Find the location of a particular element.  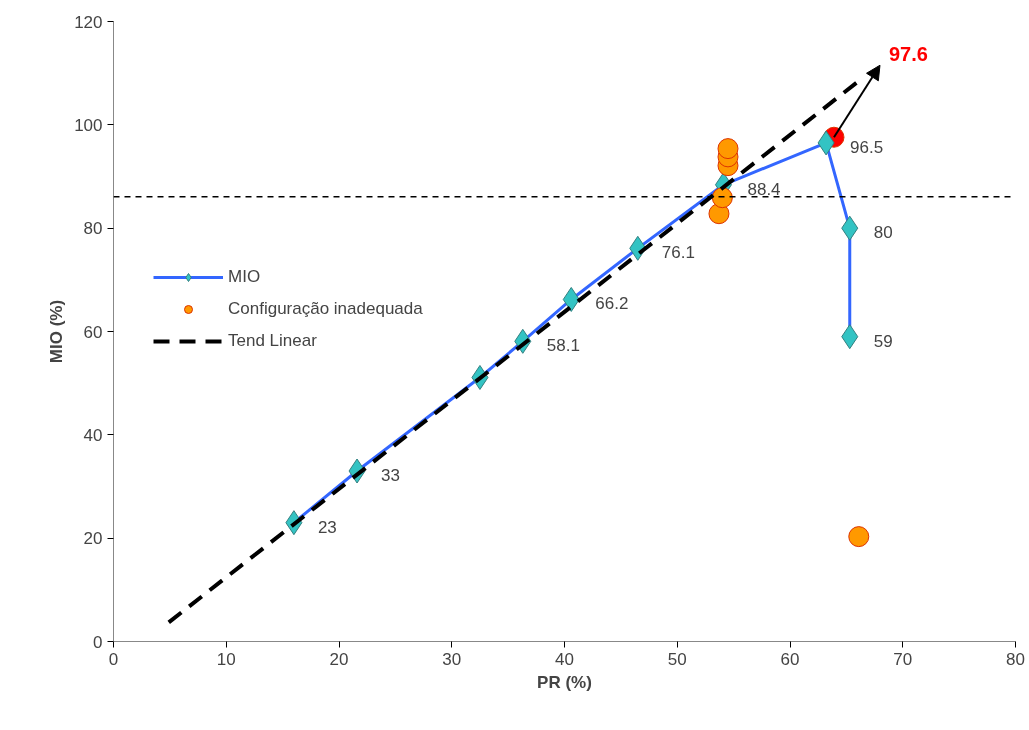

x-tick-label: 40 is located at coordinates (564, 659).